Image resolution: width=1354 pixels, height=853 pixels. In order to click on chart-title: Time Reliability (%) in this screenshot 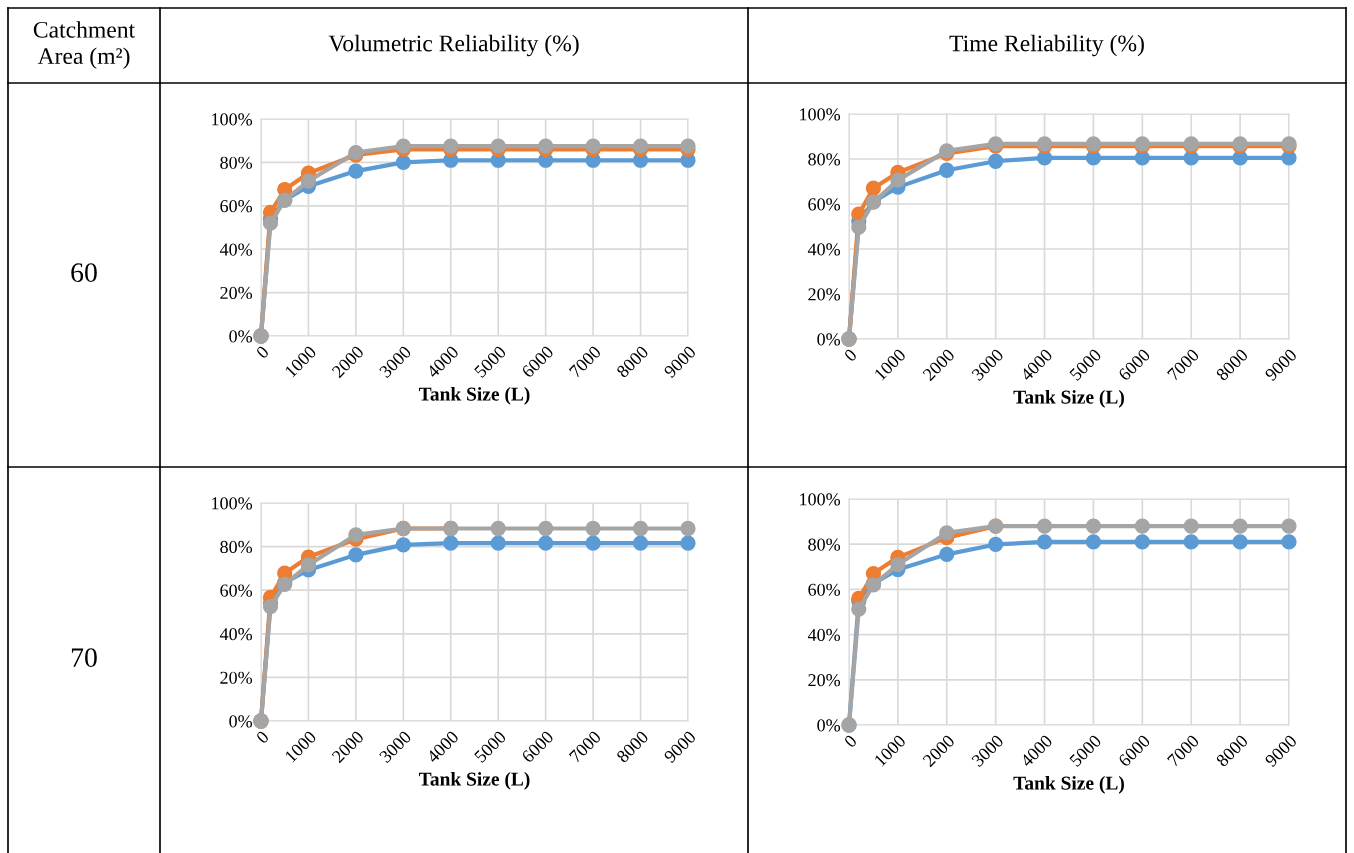, I will do `click(1046, 45)`.